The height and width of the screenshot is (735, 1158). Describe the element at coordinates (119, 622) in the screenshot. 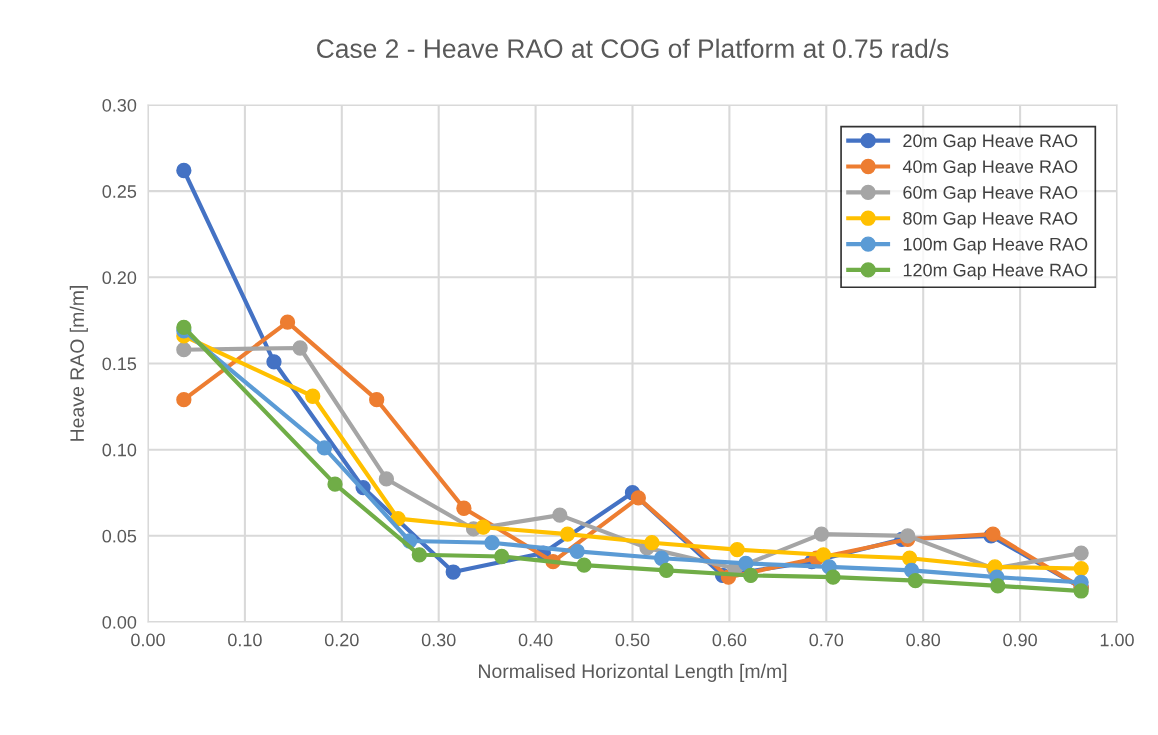

I see `y-tick-label: 0.00` at that location.